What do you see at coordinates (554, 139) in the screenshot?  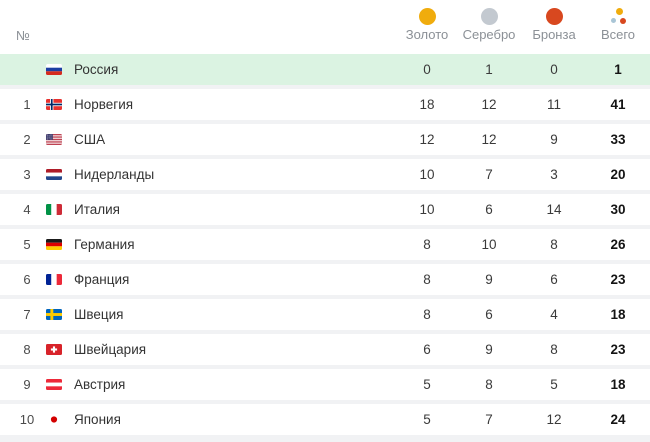 I see `bronze-count: 9` at bounding box center [554, 139].